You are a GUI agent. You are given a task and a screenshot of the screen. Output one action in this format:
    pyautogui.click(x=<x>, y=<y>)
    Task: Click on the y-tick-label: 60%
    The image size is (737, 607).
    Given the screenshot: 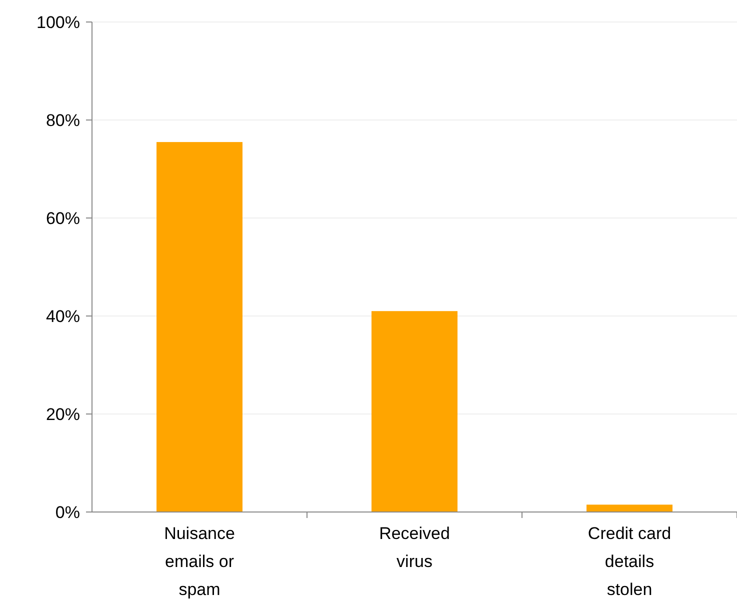 What is the action you would take?
    pyautogui.click(x=63, y=218)
    